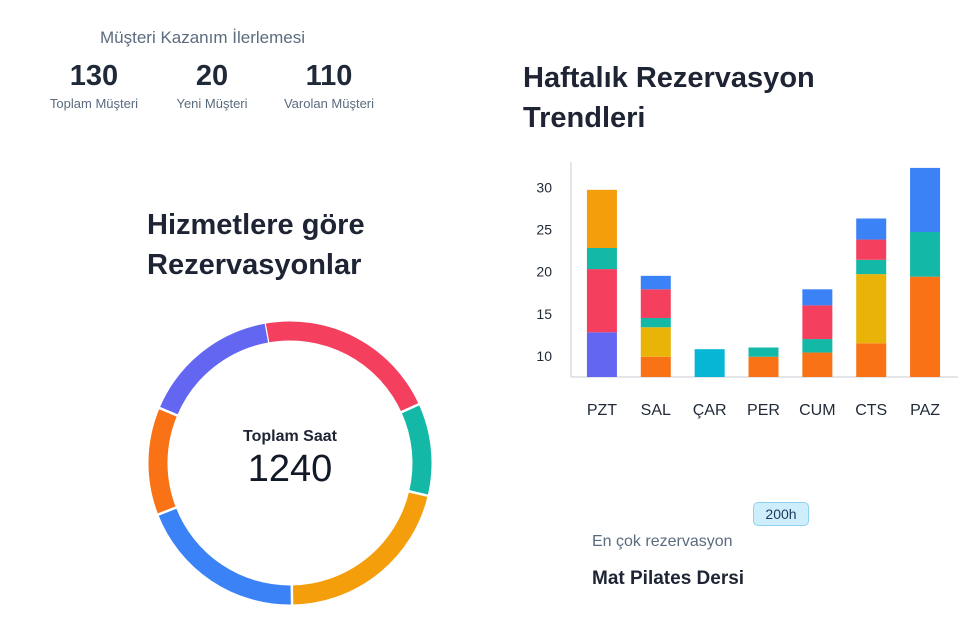 This screenshot has height=643, width=980. What do you see at coordinates (202, 37) in the screenshot?
I see `kpi-section-title: Müşteri Kazanım İlerlemesi` at bounding box center [202, 37].